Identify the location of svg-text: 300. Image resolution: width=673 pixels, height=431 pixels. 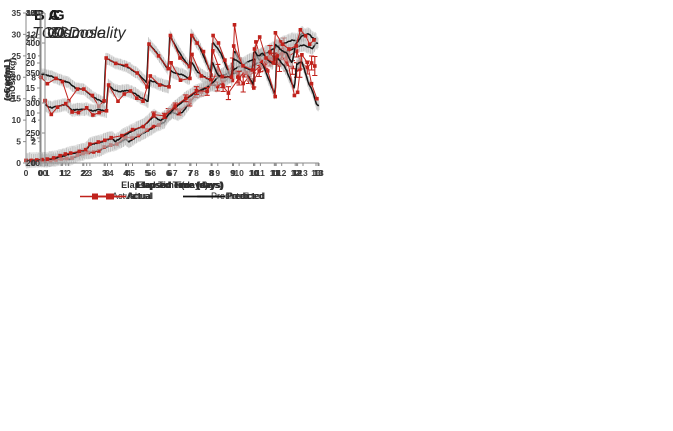
(33, 103).